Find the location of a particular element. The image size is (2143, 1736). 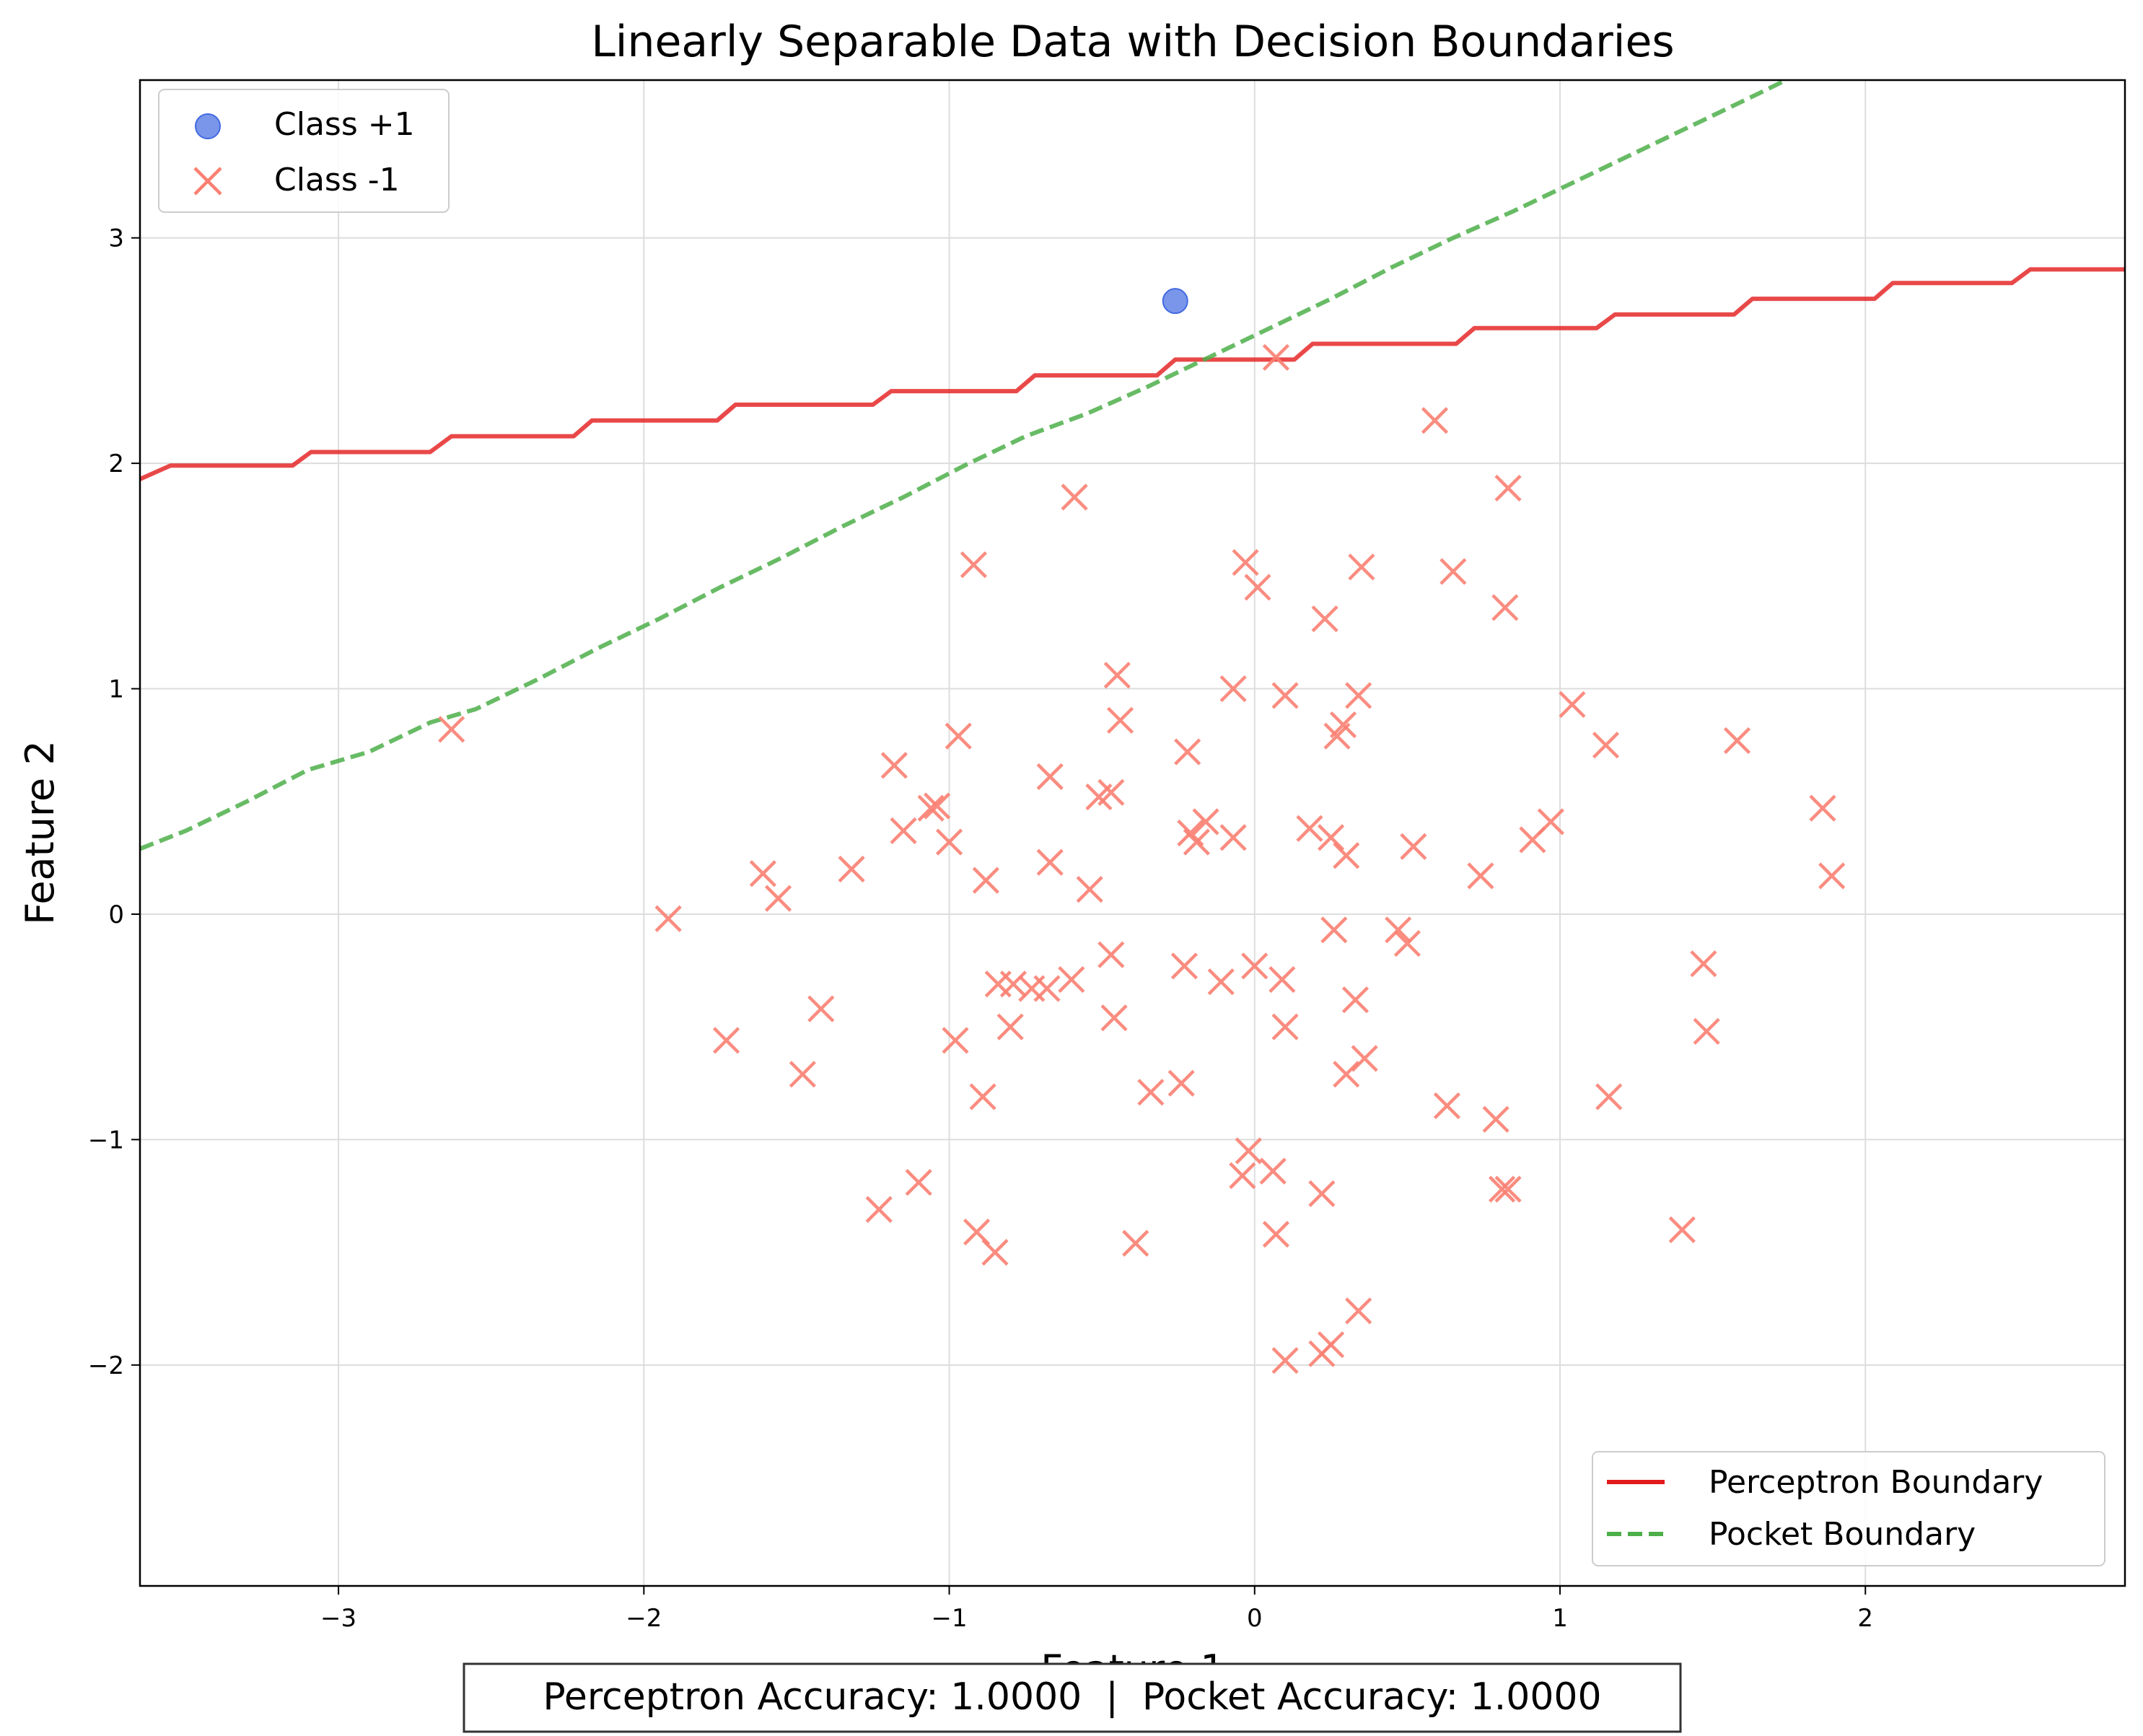

legend-label-class-pos: Class +1 is located at coordinates (344, 124).